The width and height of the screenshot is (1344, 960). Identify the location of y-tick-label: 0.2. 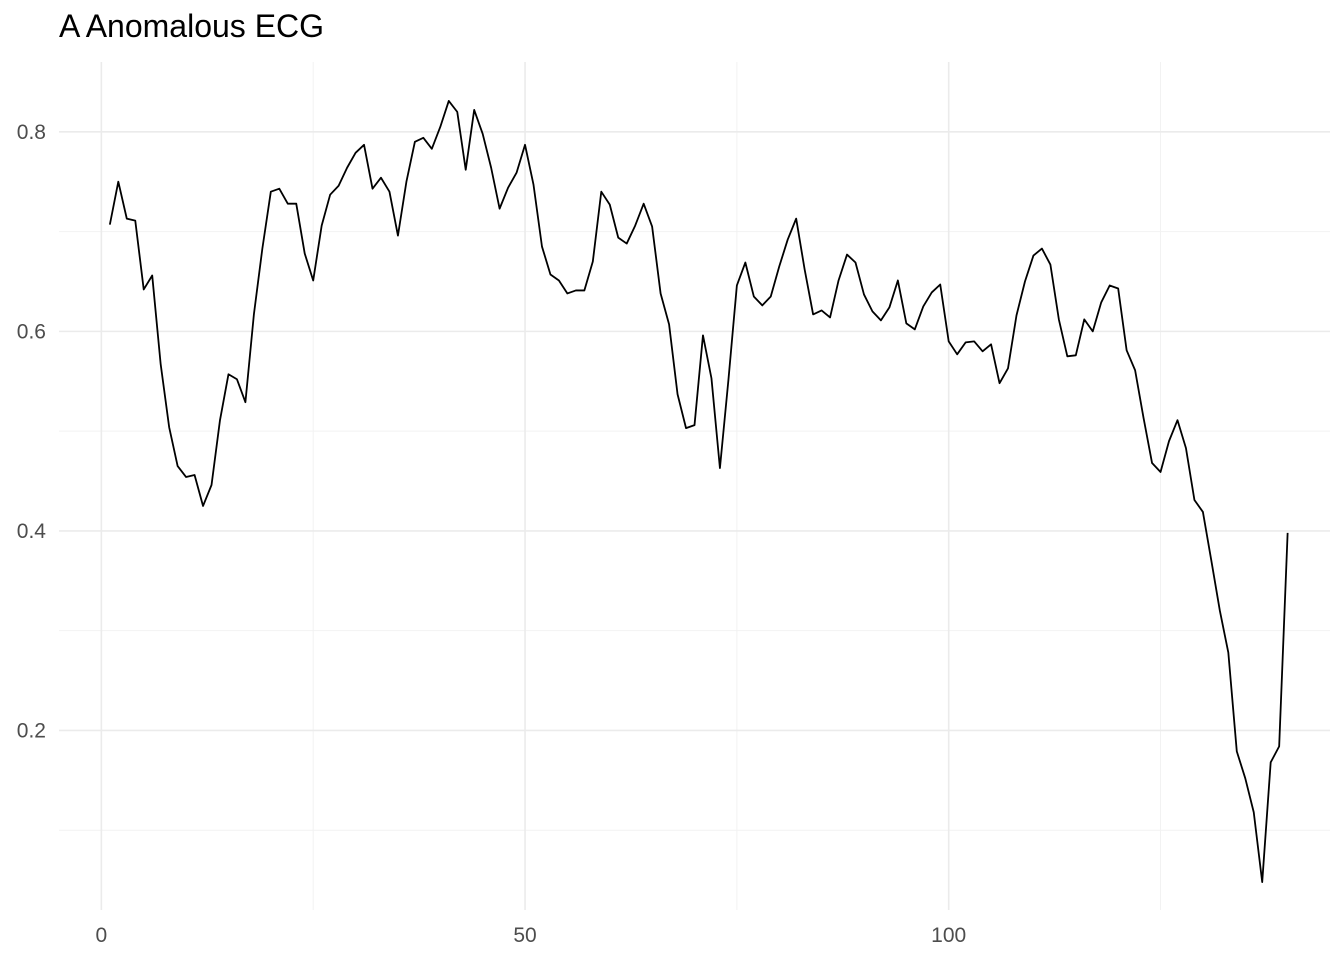
(31, 730).